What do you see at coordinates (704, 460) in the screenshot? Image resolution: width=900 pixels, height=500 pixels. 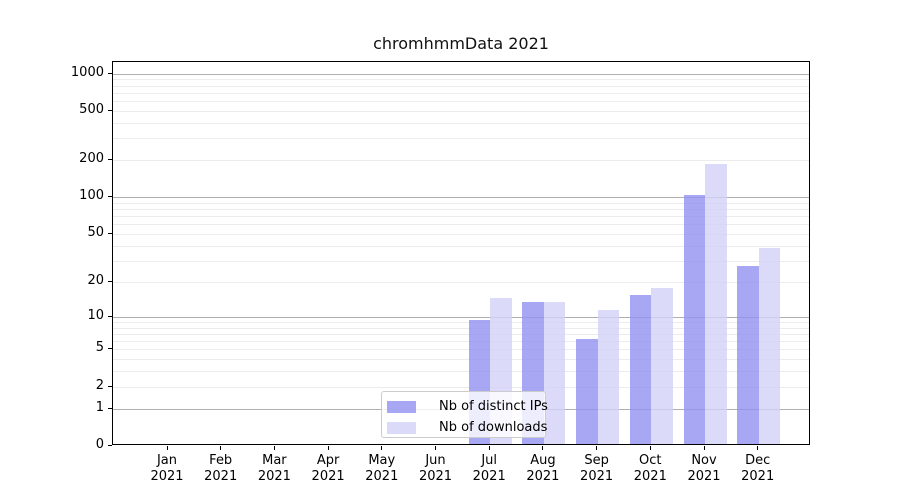 I see `x-tick-month: Nov` at bounding box center [704, 460].